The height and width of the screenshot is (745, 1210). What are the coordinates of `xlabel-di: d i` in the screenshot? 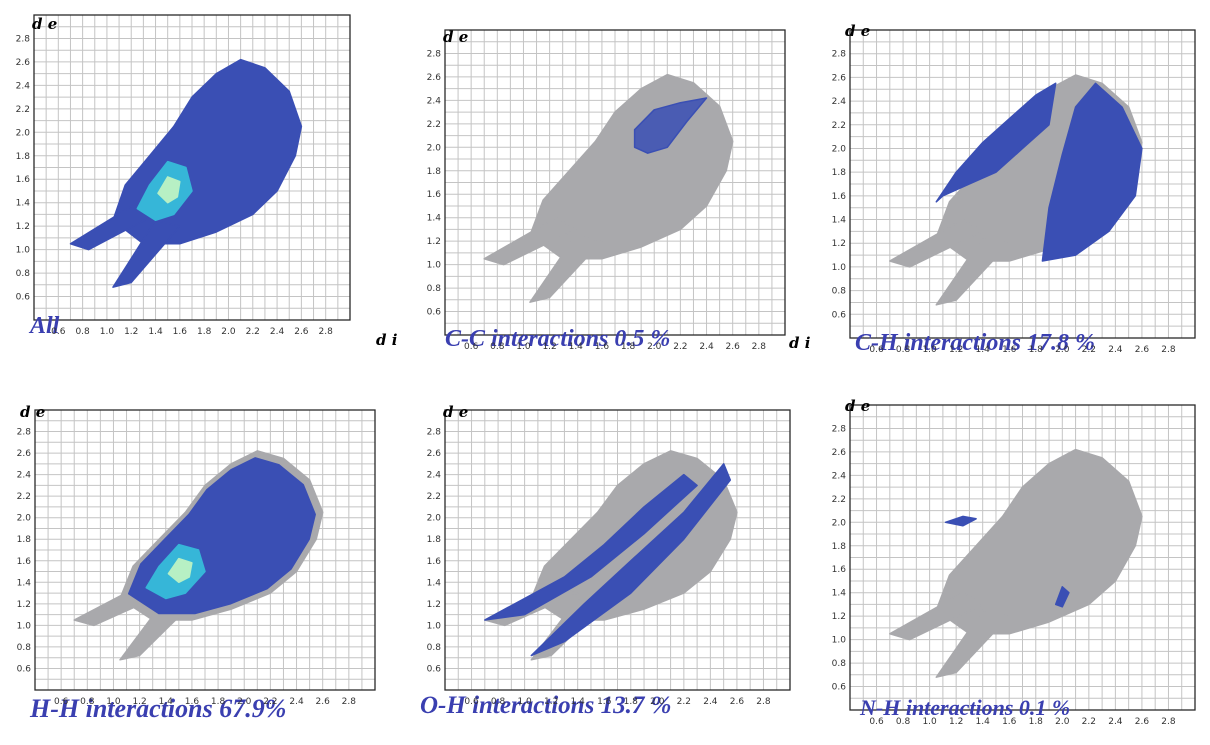 It's located at (387, 340).